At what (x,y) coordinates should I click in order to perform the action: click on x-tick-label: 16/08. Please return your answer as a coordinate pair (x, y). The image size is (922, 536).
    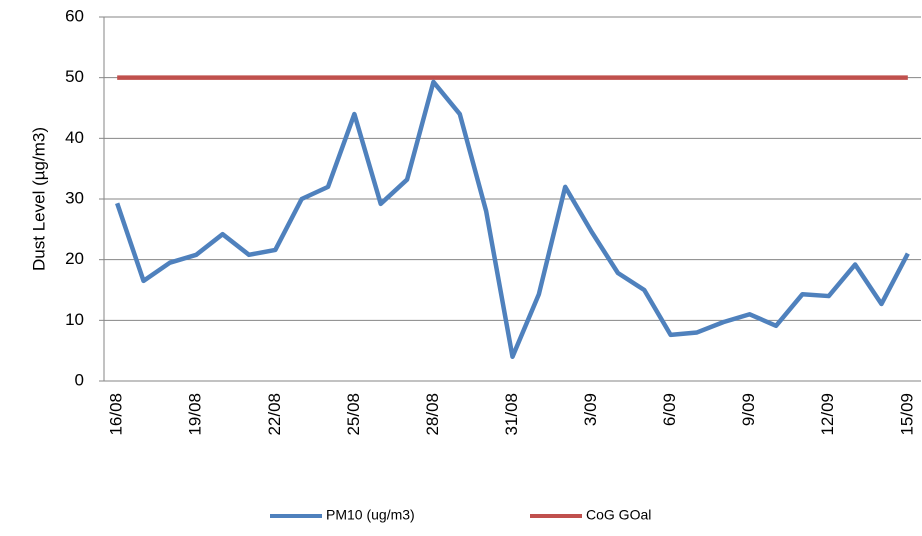
    Looking at the image, I should click on (116, 414).